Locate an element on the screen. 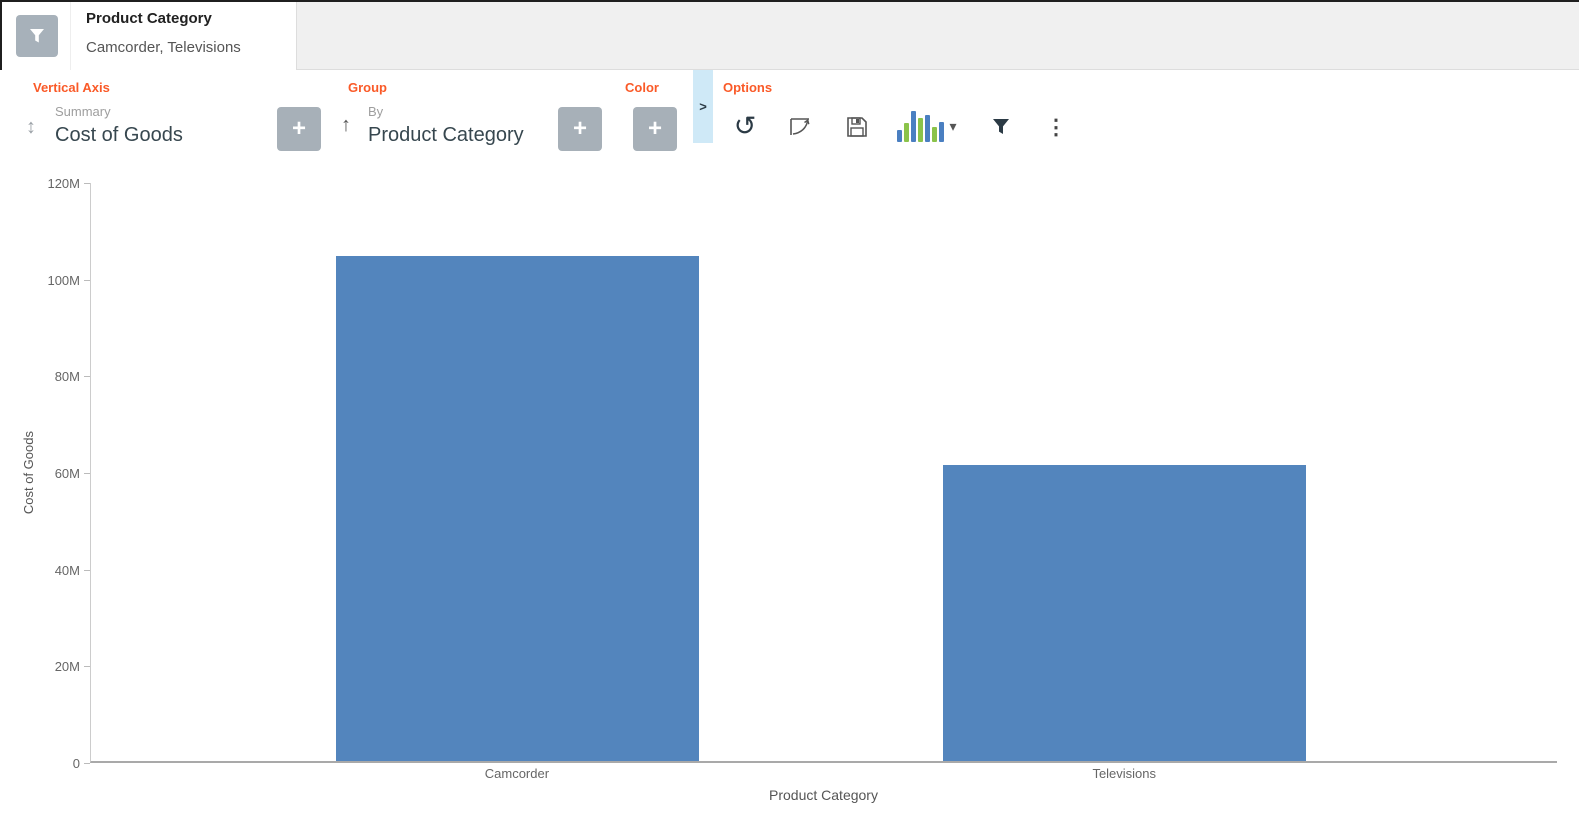 This screenshot has width=1579, height=816. bar-camcorder is located at coordinates (518, 508).